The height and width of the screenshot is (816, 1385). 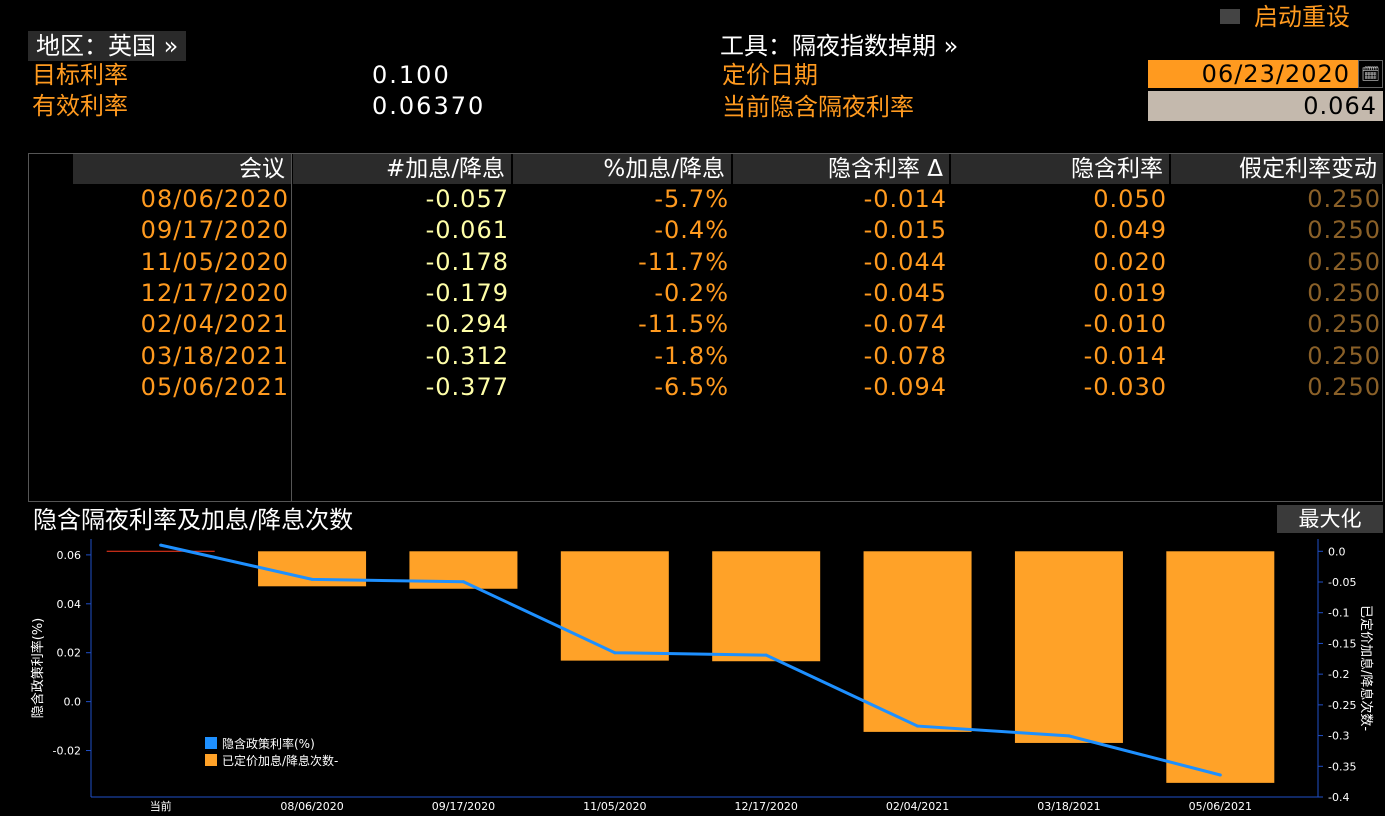 I want to click on cell-implied-rate: -0.014, so click(x=1125, y=355).